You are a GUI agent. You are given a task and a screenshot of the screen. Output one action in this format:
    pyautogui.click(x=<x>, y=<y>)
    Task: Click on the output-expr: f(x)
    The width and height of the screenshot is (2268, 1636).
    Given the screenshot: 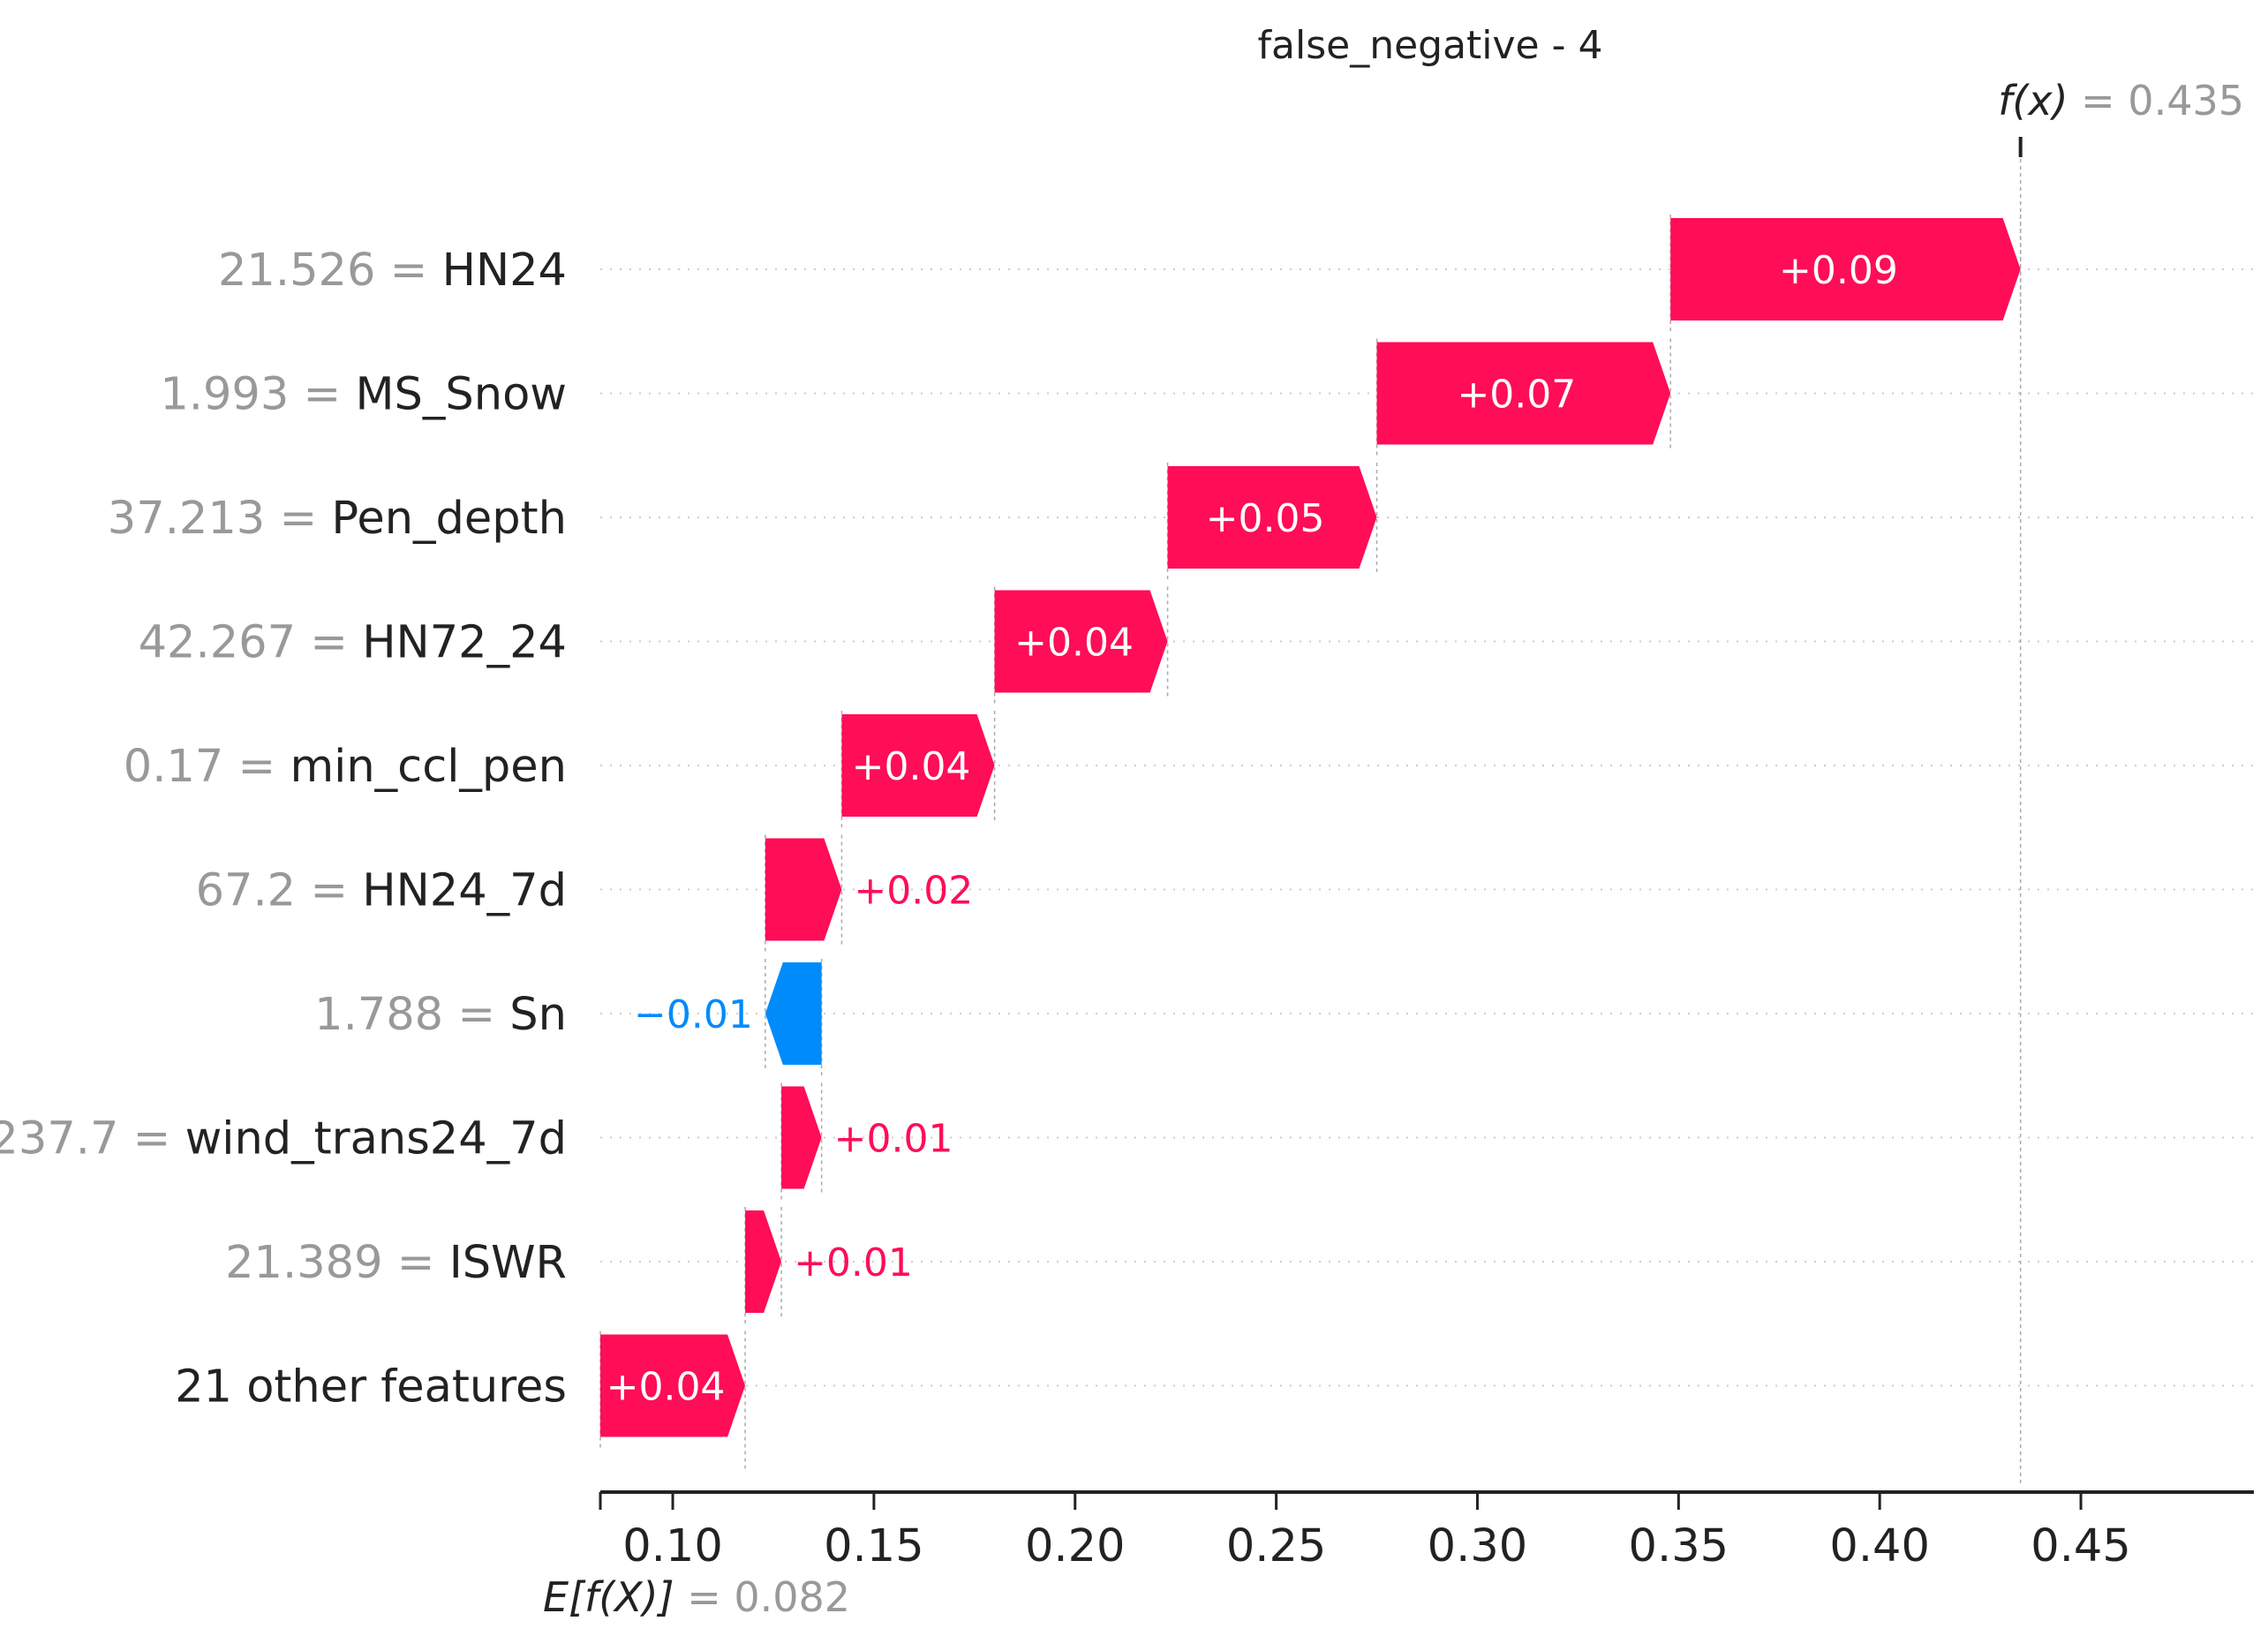 What is the action you would take?
    pyautogui.click(x=2040, y=100)
    